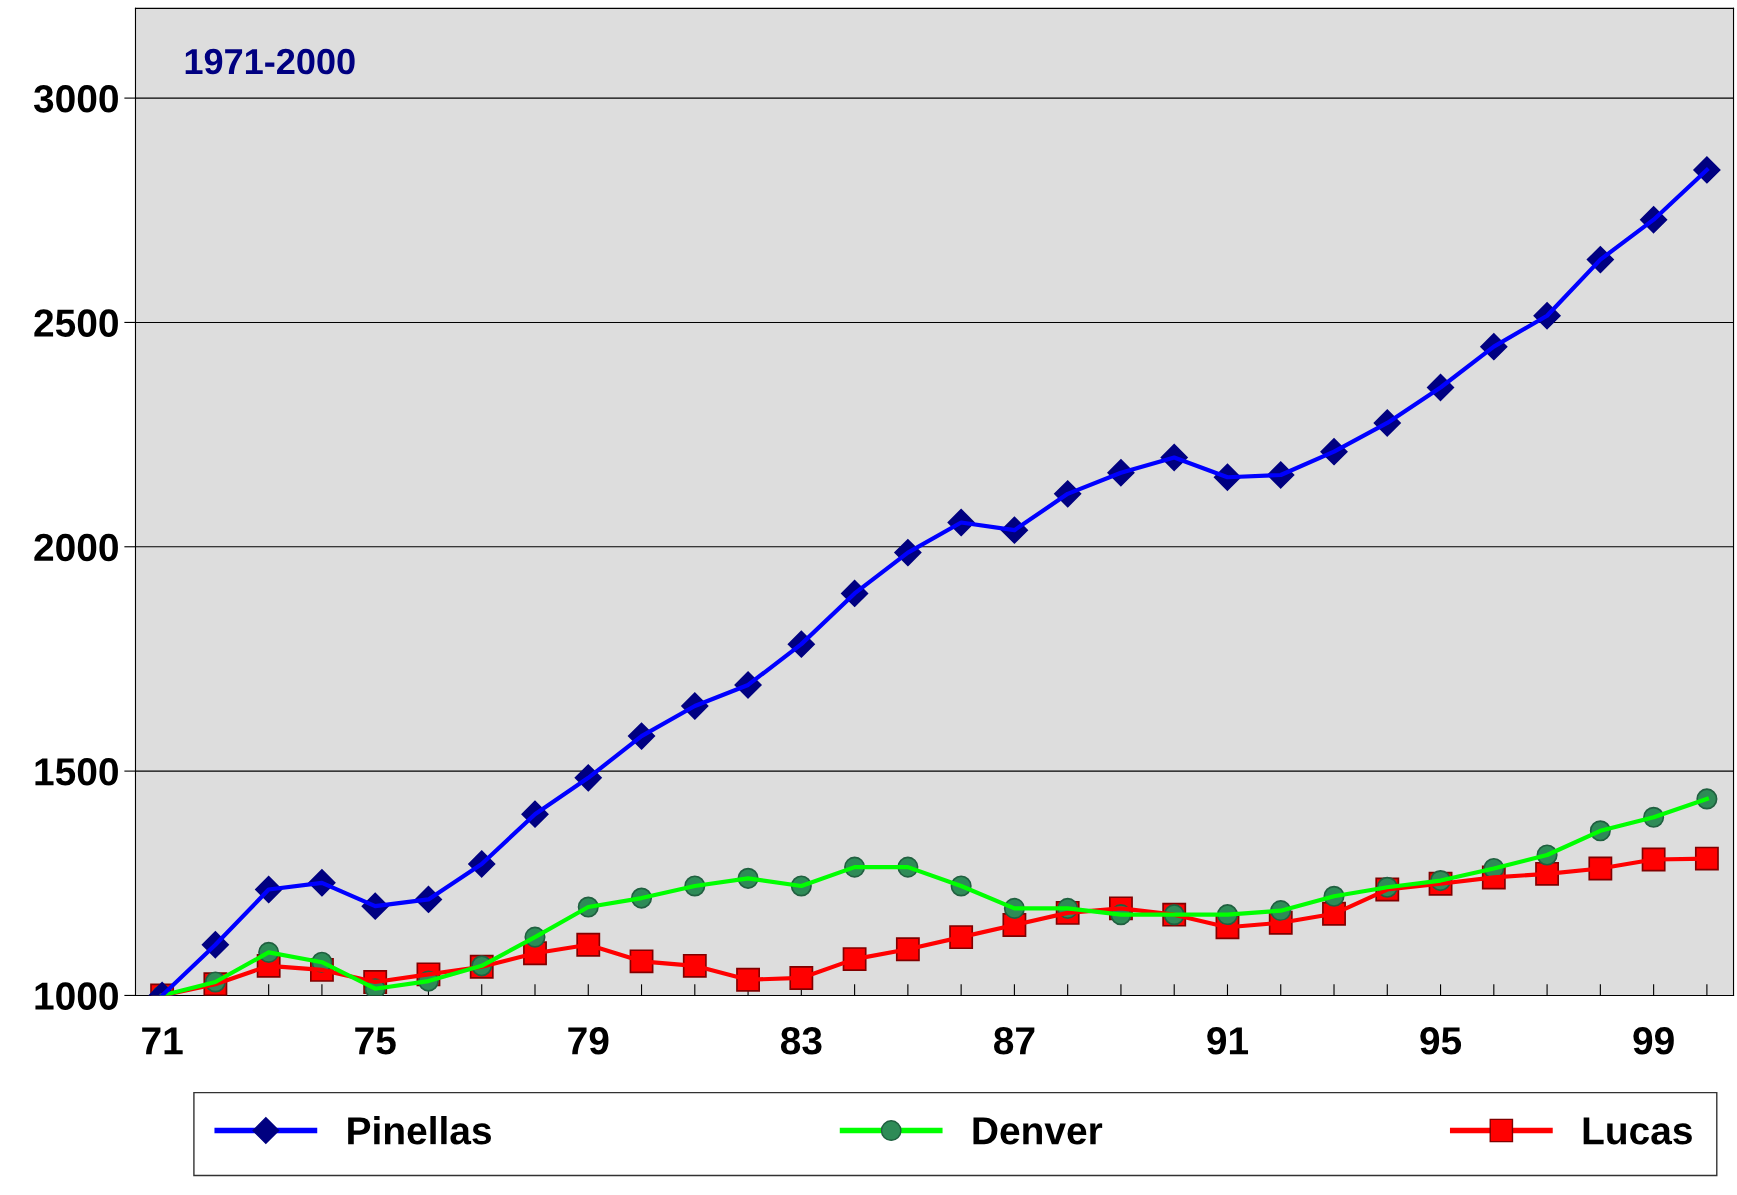 Image resolution: width=1737 pixels, height=1195 pixels. Describe the element at coordinates (270, 61) in the screenshot. I see `annotation: 1971-2000` at that location.